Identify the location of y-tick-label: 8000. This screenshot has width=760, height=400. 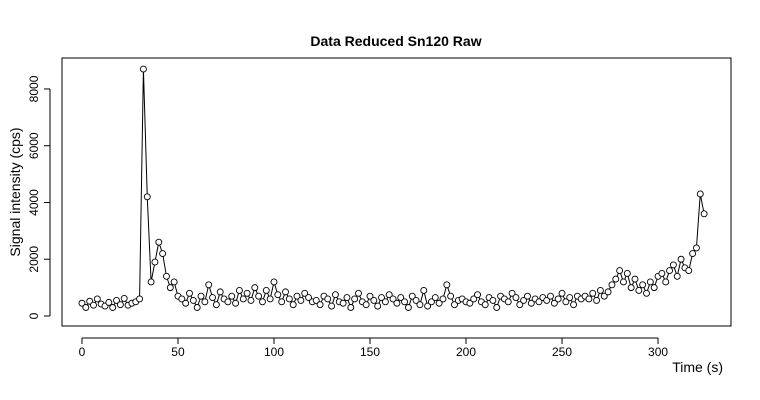
(34, 88).